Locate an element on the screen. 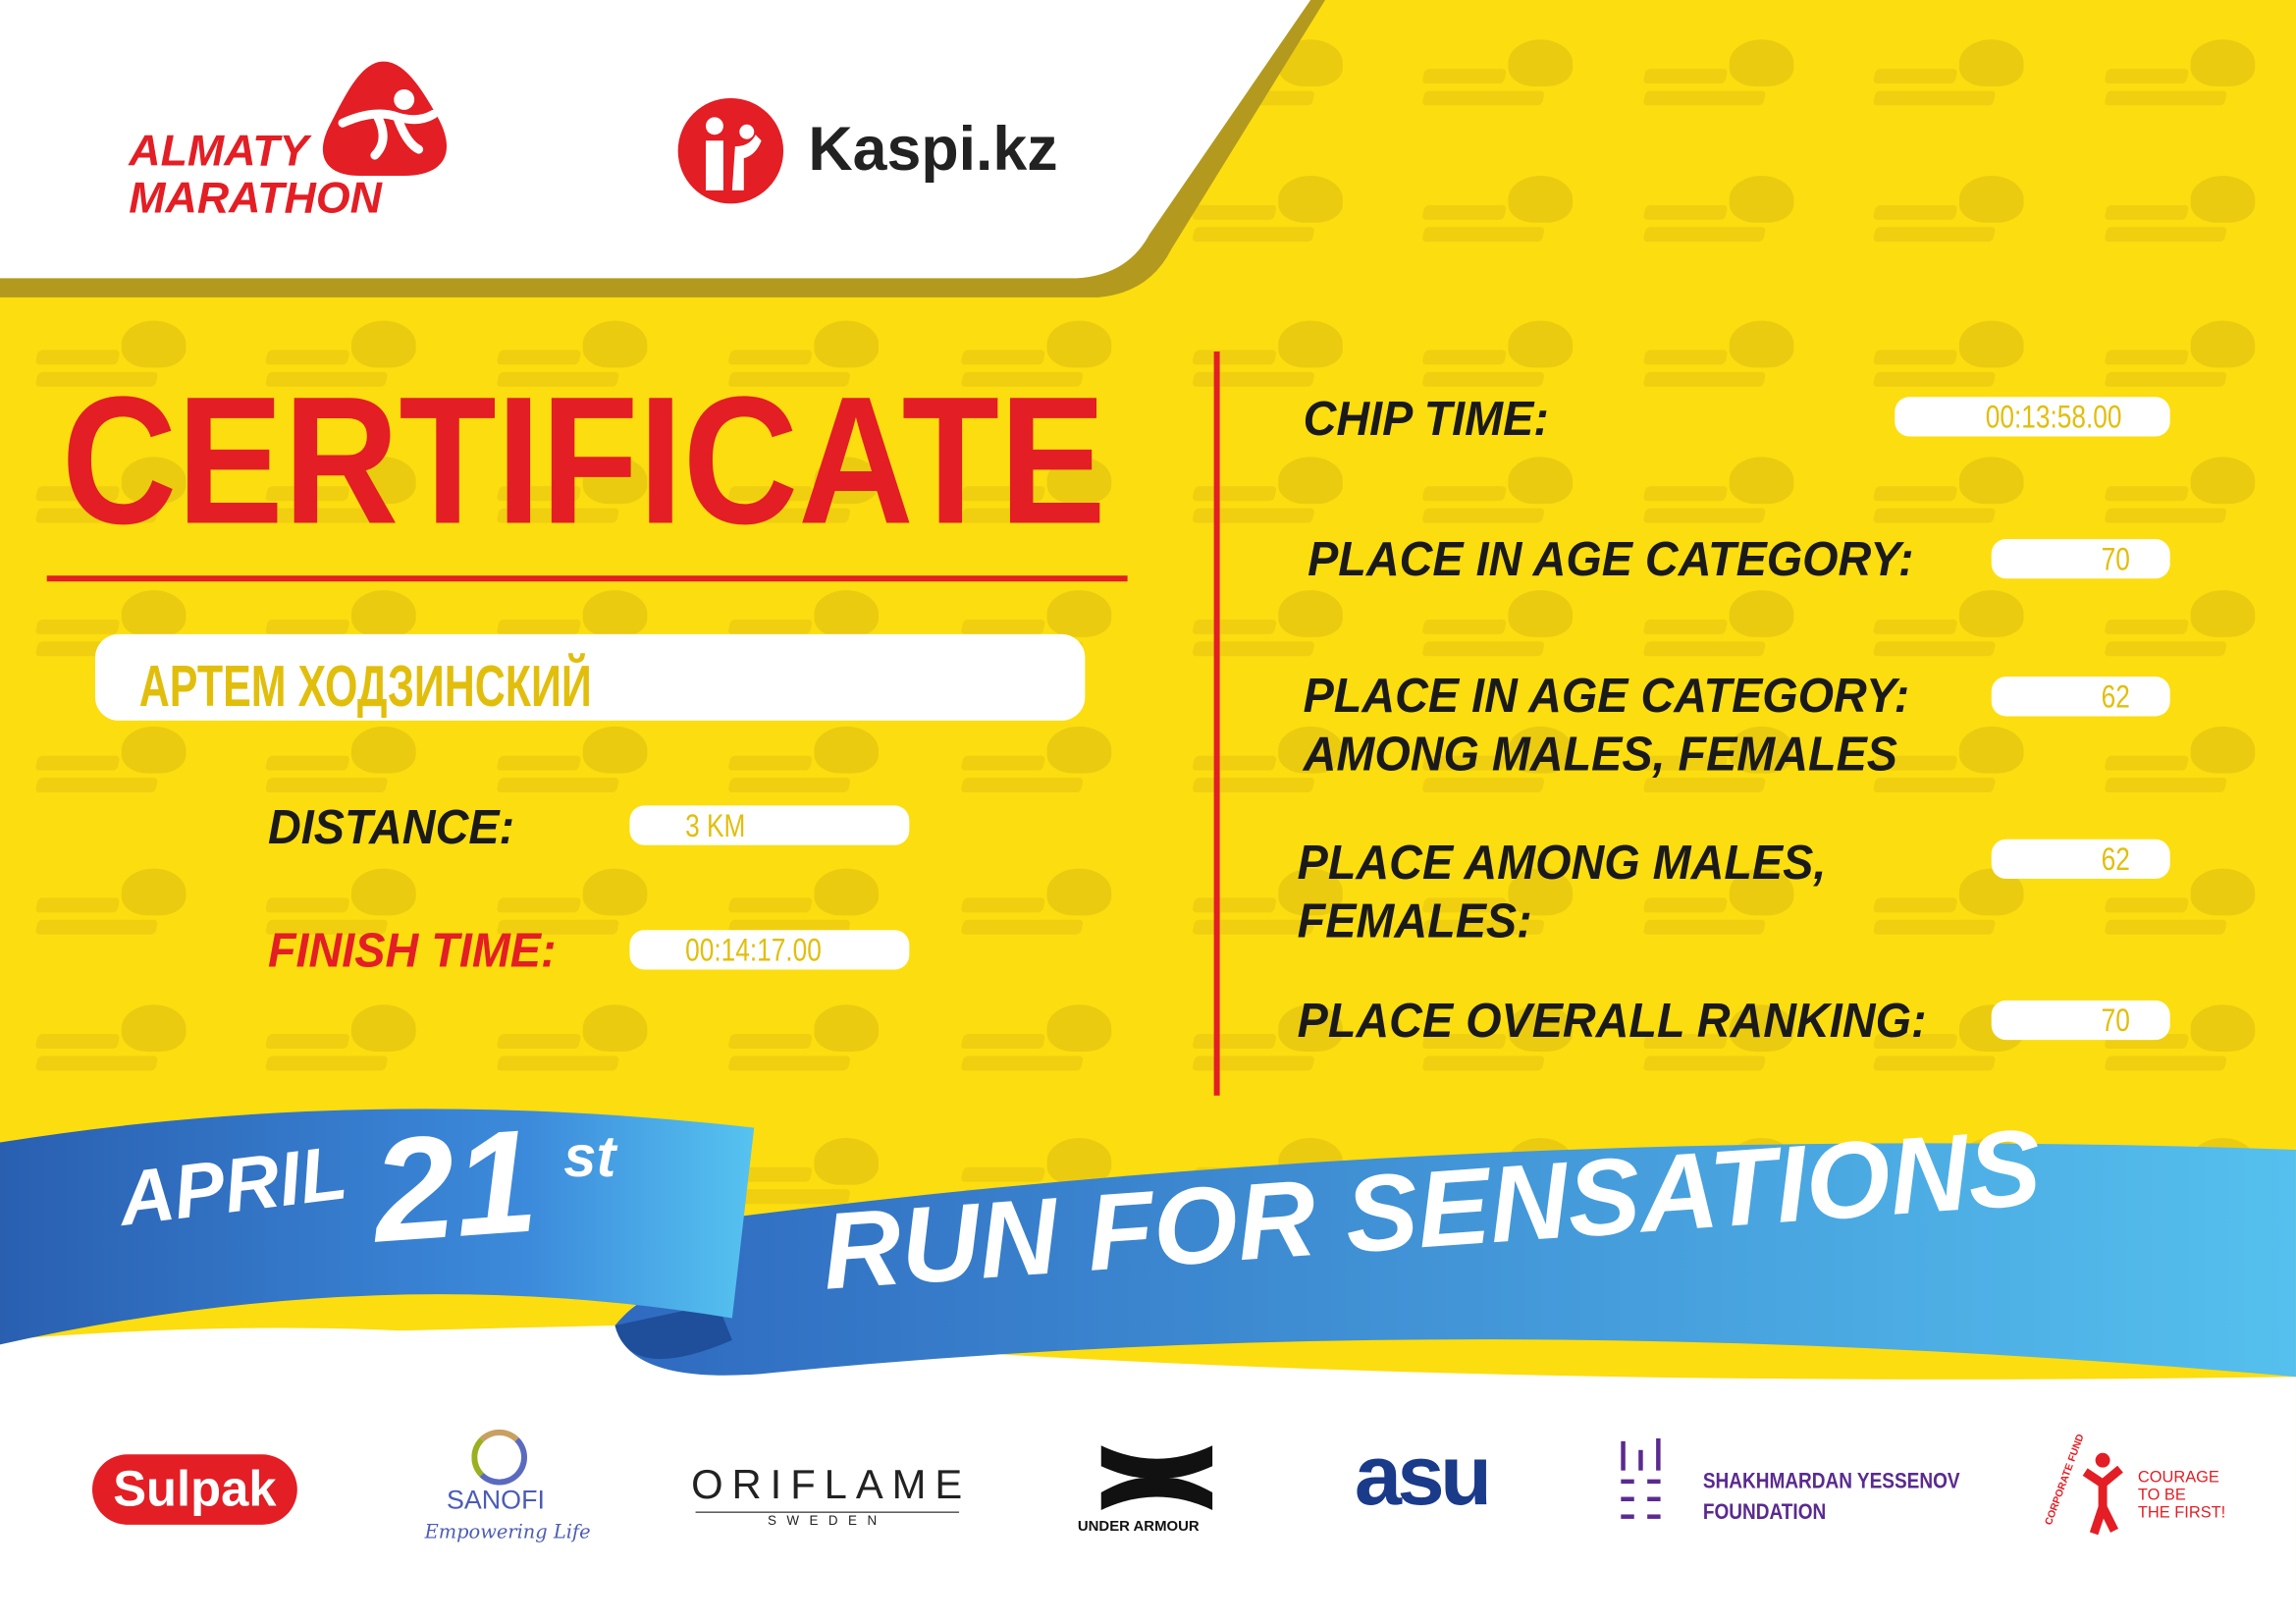  age-category-gender-field: 62 is located at coordinates (2080, 697).